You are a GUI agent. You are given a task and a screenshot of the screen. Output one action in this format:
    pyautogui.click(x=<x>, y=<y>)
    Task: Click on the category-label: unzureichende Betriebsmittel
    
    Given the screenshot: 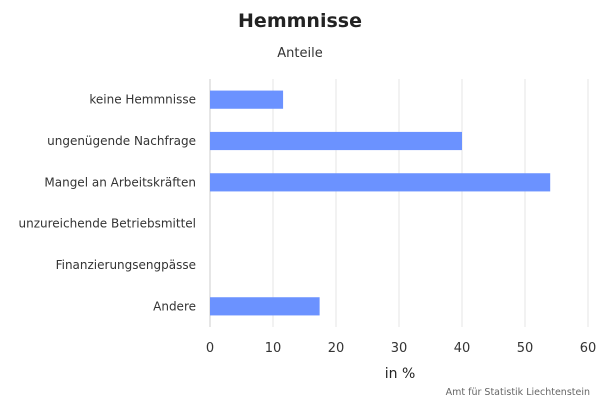 What is the action you would take?
    pyautogui.click(x=108, y=224)
    